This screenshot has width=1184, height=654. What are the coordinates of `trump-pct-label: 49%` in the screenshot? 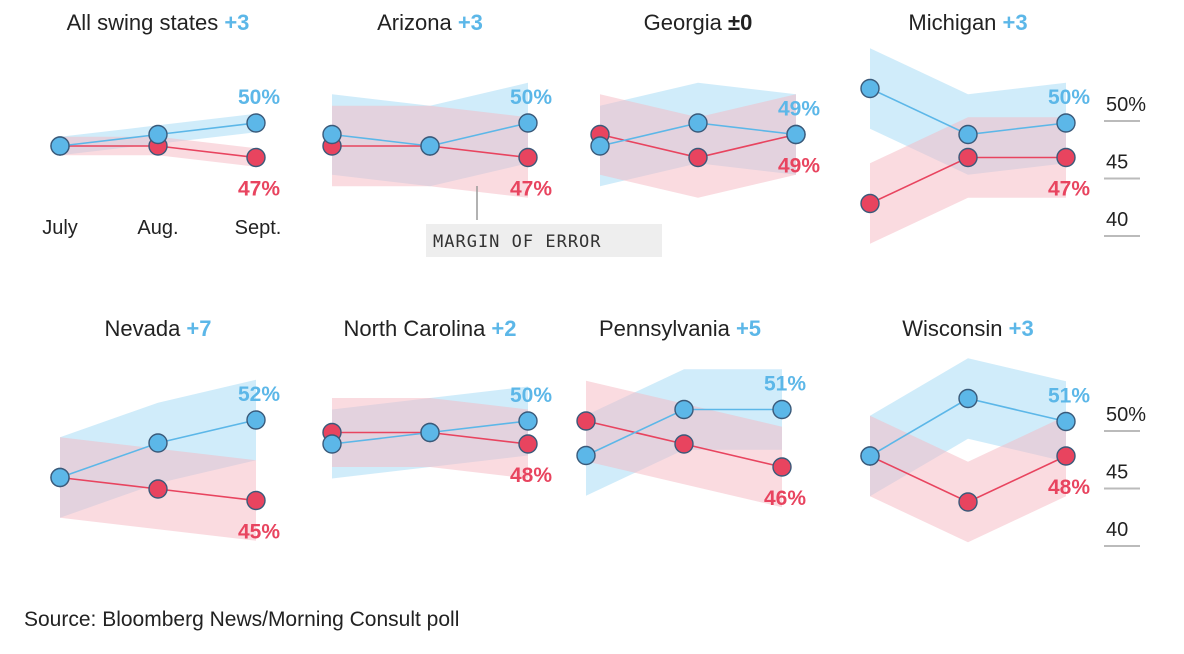 It's located at (799, 166).